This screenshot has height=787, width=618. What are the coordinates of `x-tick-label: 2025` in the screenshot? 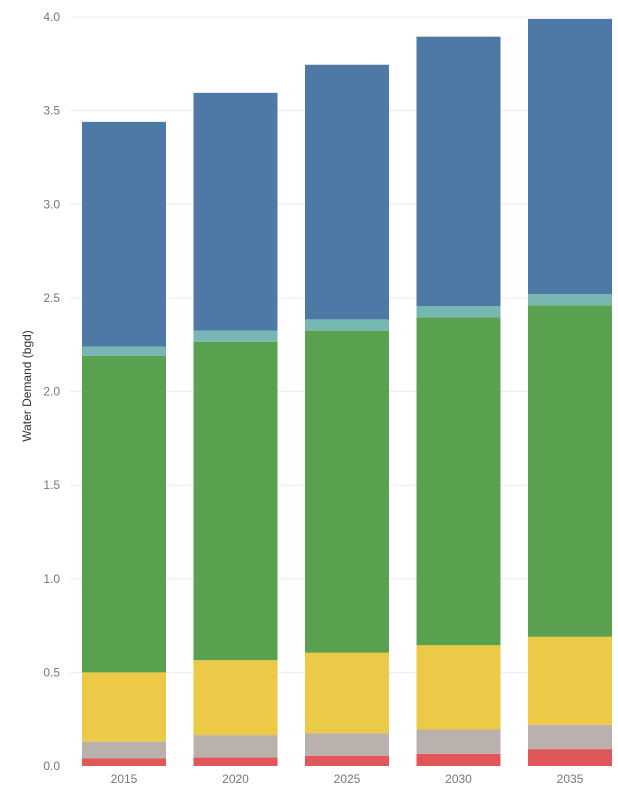 It's located at (347, 779).